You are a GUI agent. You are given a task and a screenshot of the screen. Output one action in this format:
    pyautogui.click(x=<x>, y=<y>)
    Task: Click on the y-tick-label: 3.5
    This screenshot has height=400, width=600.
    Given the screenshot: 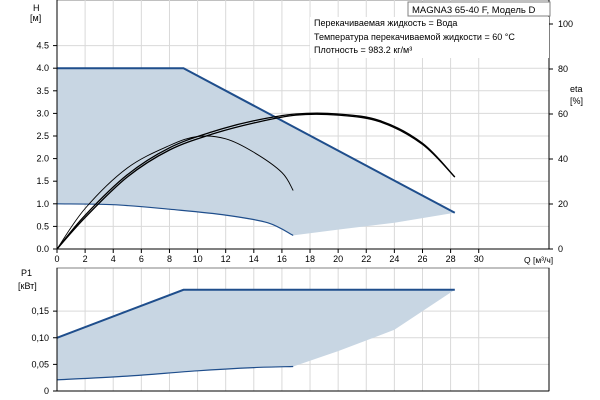 What is the action you would take?
    pyautogui.click(x=42, y=91)
    